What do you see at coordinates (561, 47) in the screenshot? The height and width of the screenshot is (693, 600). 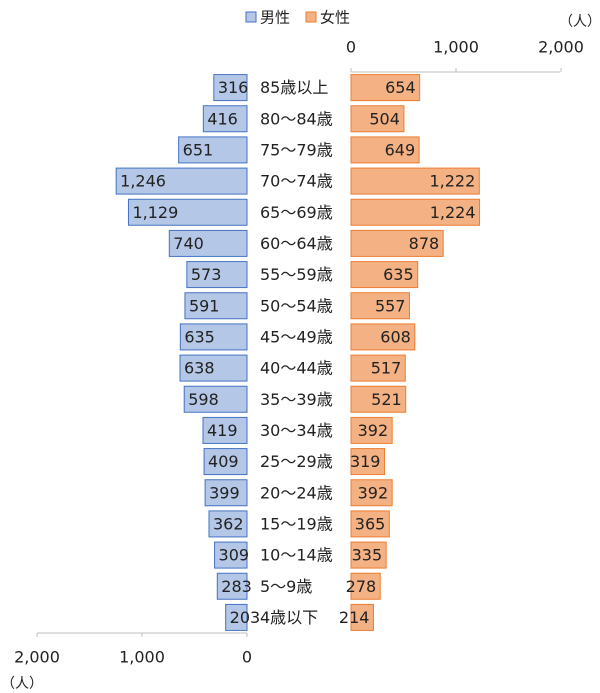 I see `female-tick-label: 2,000` at bounding box center [561, 47].